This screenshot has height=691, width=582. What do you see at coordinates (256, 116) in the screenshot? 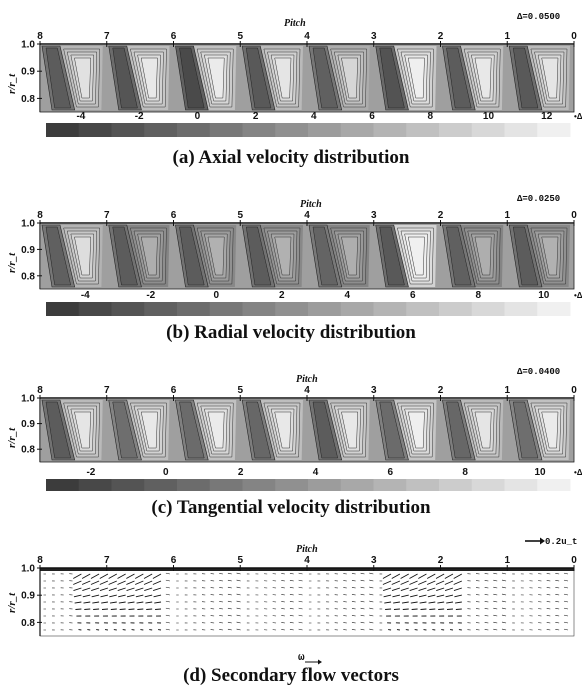
I see `colorbar-label: 2` at bounding box center [256, 116].